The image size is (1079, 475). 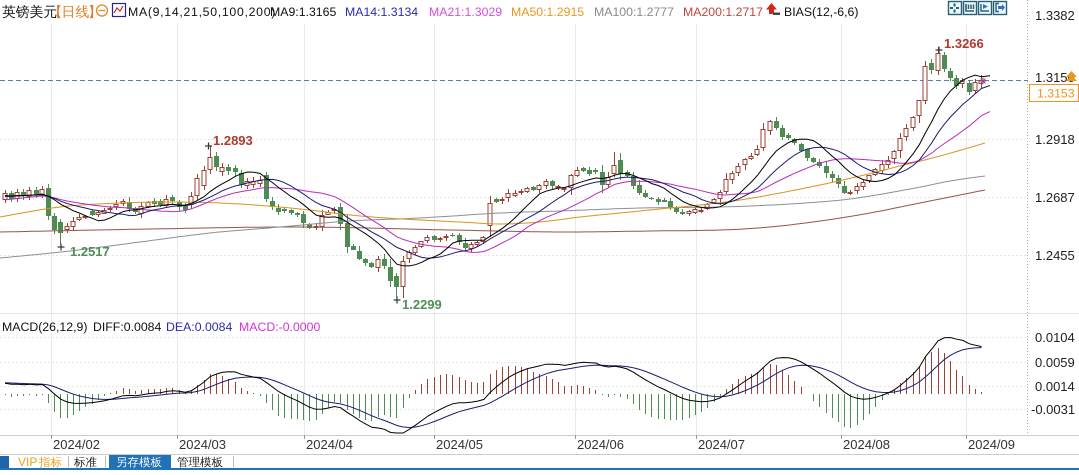 What do you see at coordinates (381, 12) in the screenshot?
I see `svg-text: MA14:1.3134` at bounding box center [381, 12].